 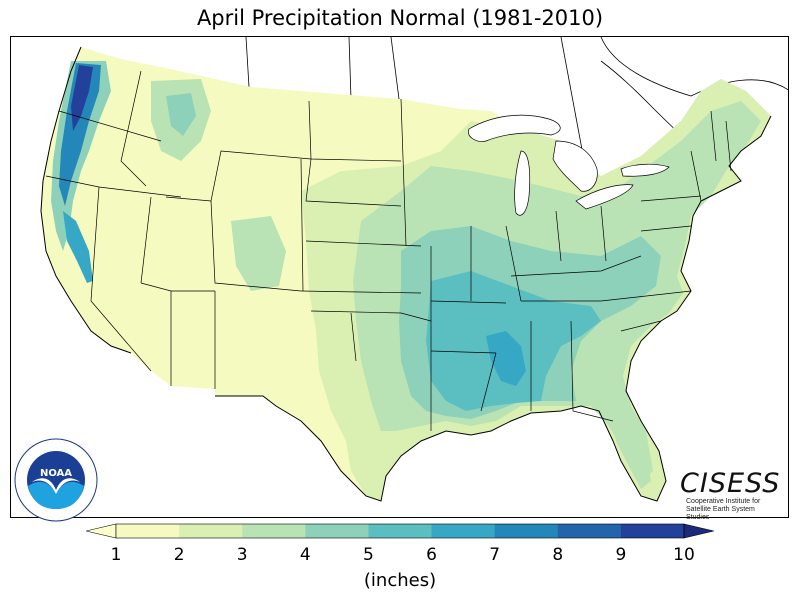 What do you see at coordinates (258, 253) in the screenshot?
I see `colorado-rockies-band` at bounding box center [258, 253].